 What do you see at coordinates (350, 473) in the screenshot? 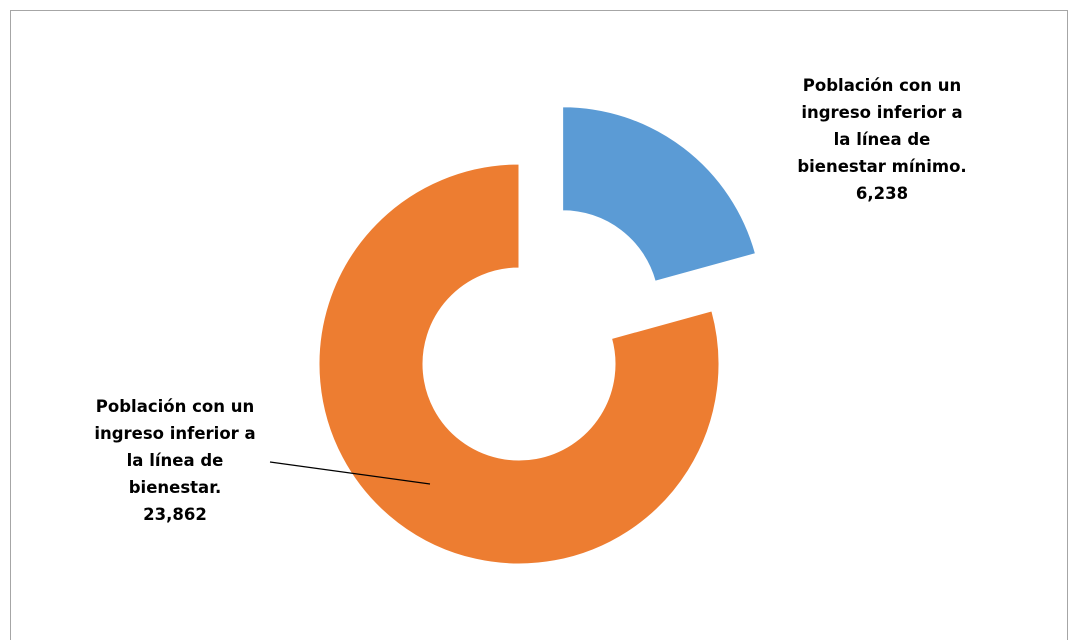
I see `leader-line` at bounding box center [350, 473].